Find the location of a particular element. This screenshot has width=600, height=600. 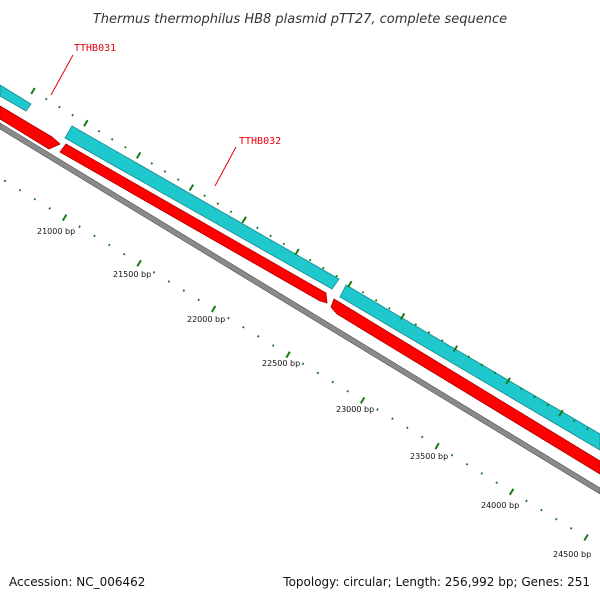

scale-label-22500: 22500 bp is located at coordinates (281, 363).